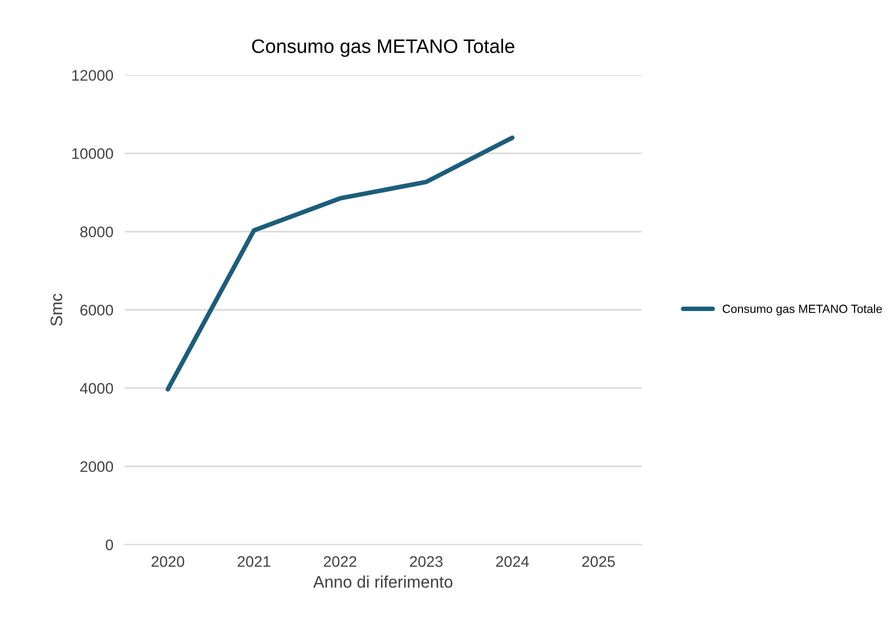 The width and height of the screenshot is (891, 626). What do you see at coordinates (97, 388) in the screenshot?
I see `y-tick-label: 4000` at bounding box center [97, 388].